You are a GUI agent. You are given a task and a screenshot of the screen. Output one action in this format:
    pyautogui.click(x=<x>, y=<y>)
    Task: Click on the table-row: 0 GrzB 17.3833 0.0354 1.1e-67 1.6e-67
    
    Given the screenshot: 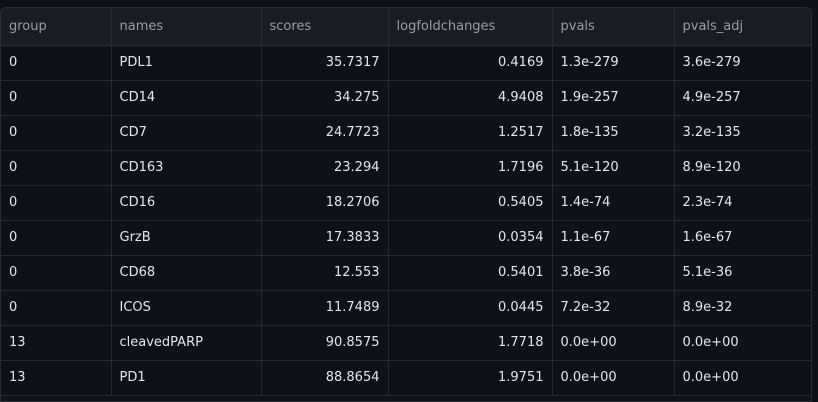 What is the action you would take?
    pyautogui.click(x=406, y=238)
    